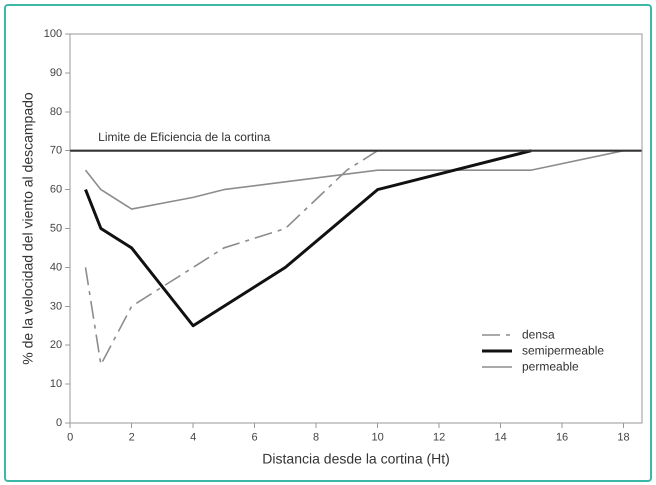 This screenshot has width=656, height=485. Describe the element at coordinates (56, 112) in the screenshot. I see `y-tick-label: 80` at that location.